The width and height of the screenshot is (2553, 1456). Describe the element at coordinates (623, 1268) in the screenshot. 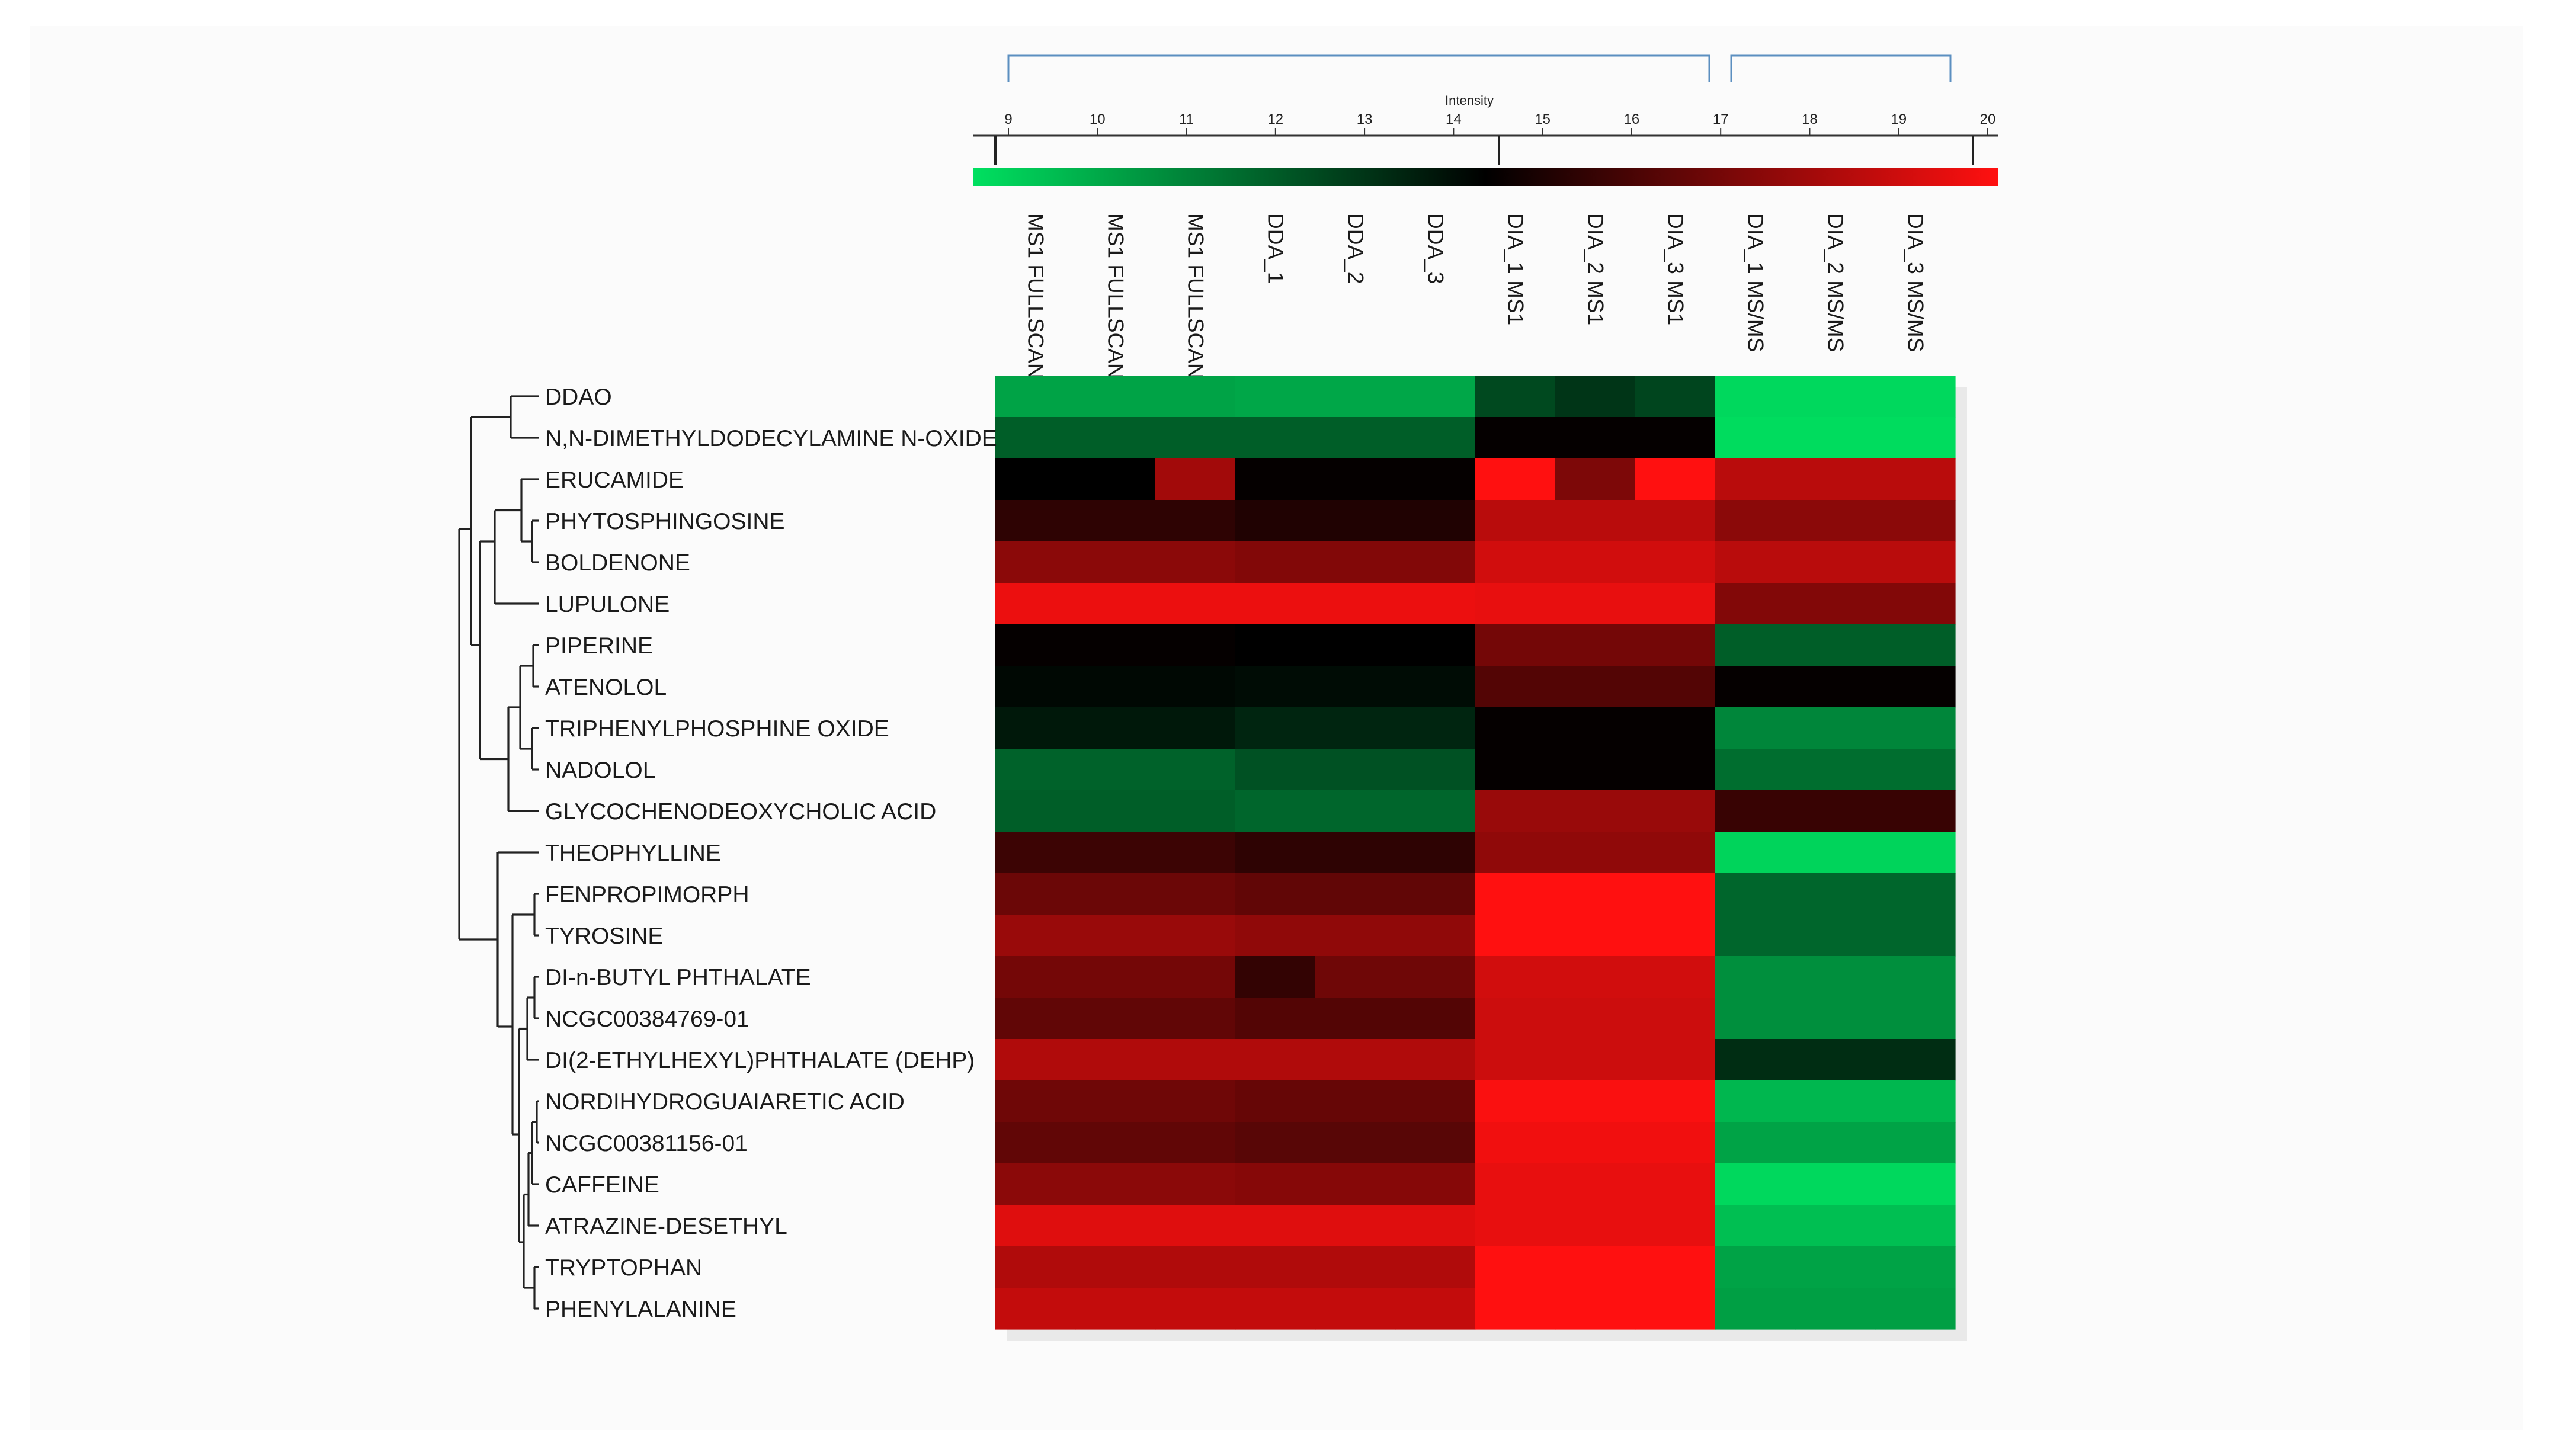

I see `row-label: TRYPTOPHAN` at that location.